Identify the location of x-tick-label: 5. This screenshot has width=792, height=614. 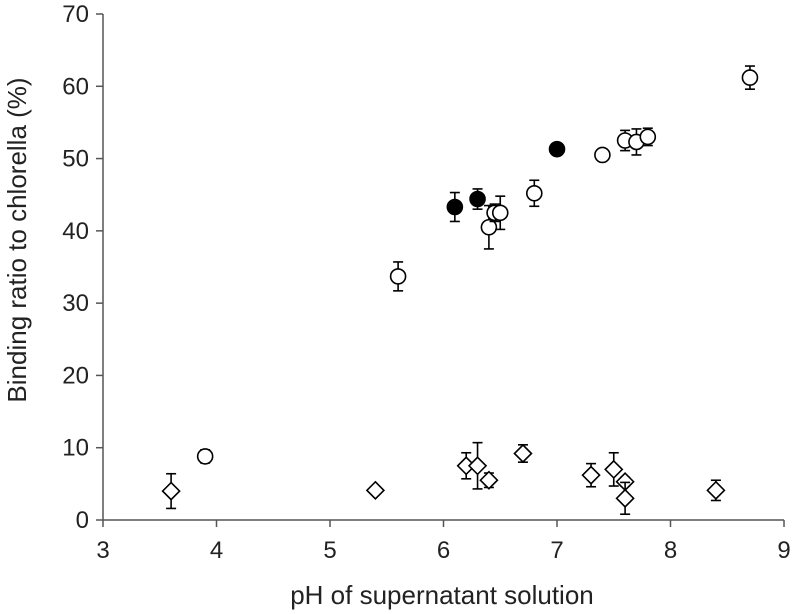
(329, 550).